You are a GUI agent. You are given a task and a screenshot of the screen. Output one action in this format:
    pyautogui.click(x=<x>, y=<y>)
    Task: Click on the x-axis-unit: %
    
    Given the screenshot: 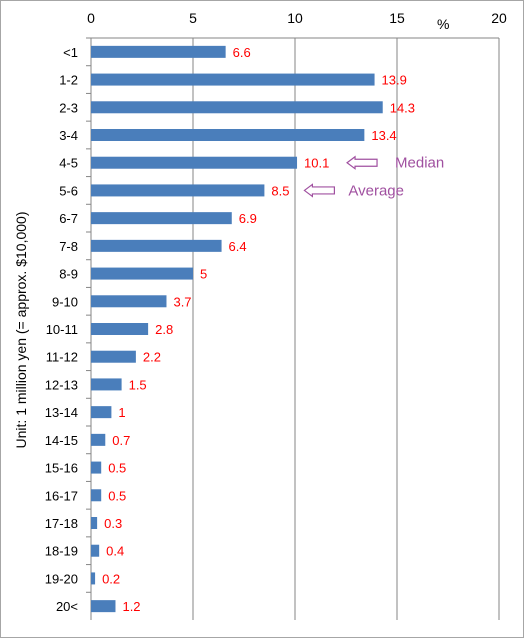 What is the action you would take?
    pyautogui.click(x=443, y=24)
    